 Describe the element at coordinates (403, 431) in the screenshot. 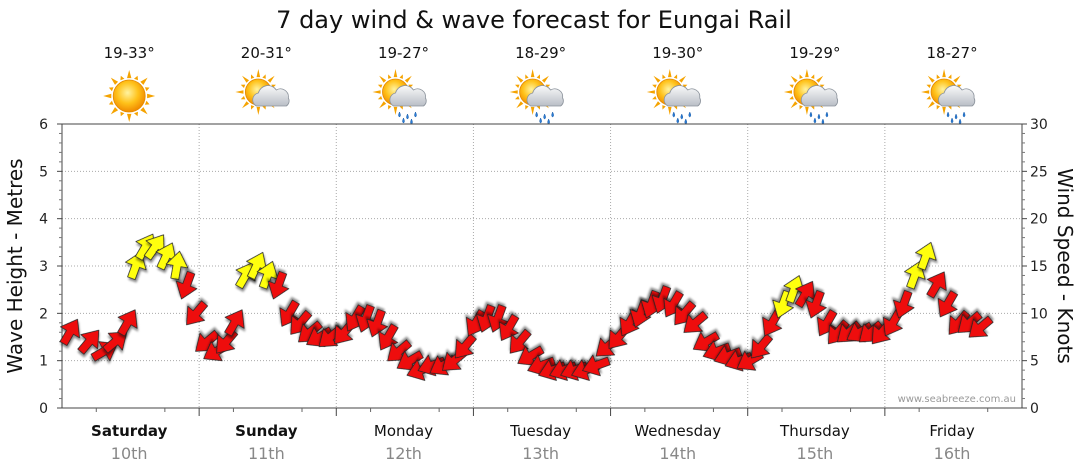

I see `day-label: Monday` at that location.